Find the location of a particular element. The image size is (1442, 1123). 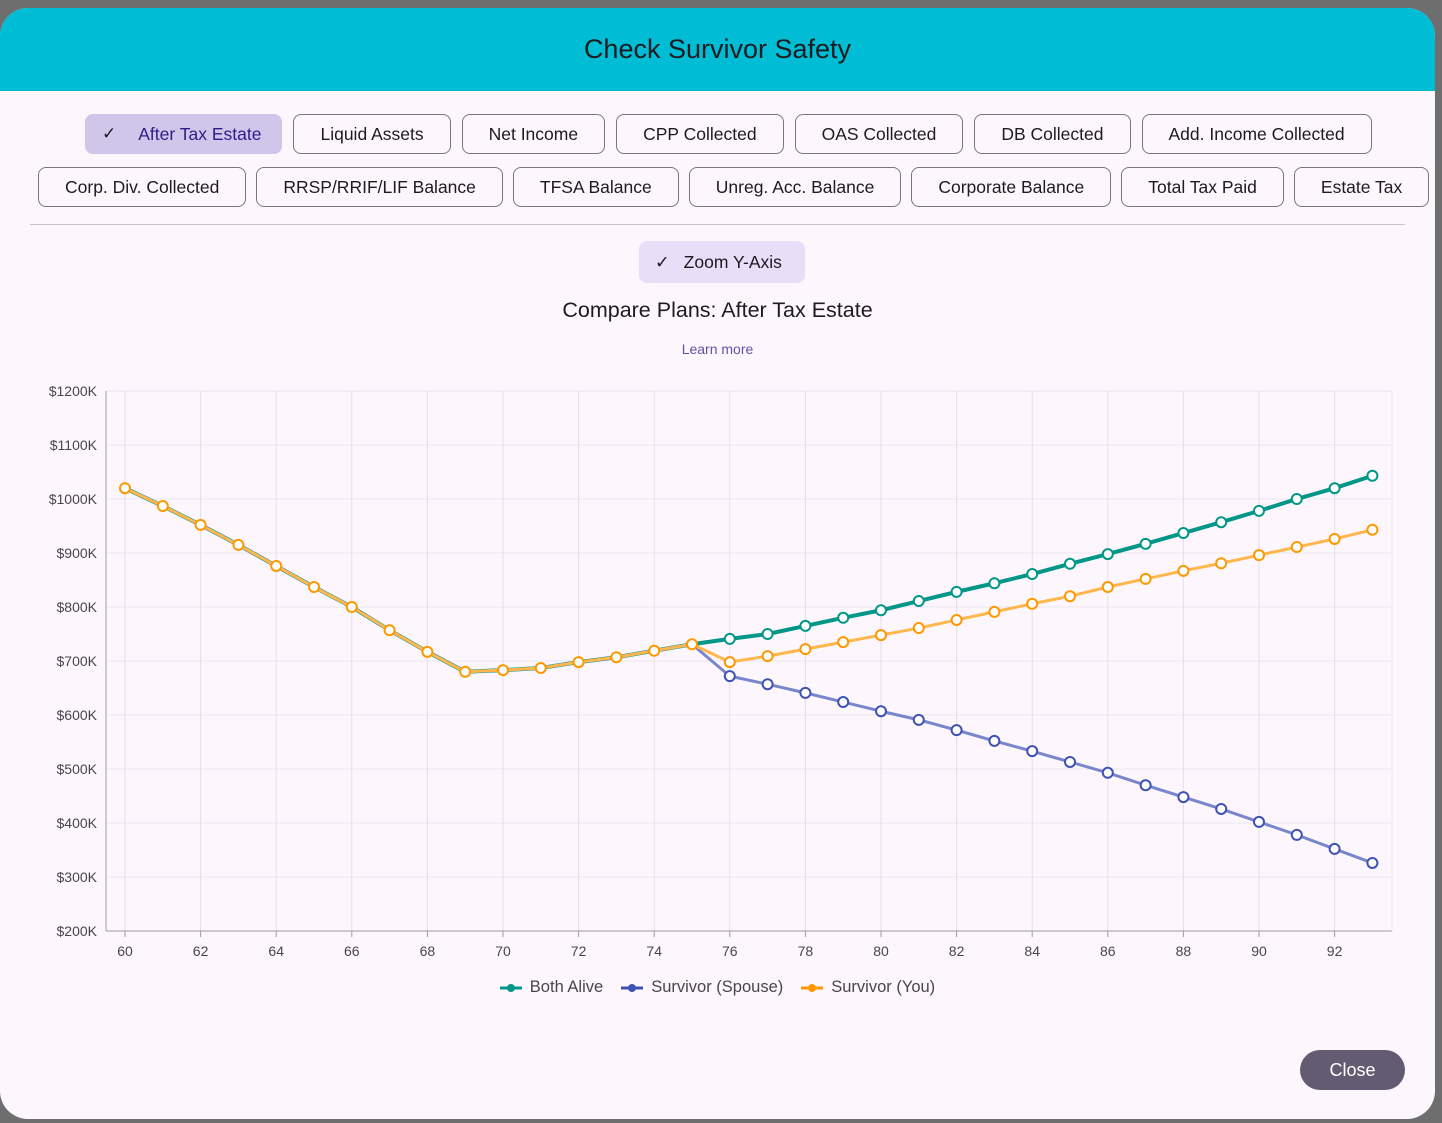

zoom-y-axis-toggle: ✓ Zoom Y-Axis is located at coordinates (722, 262).